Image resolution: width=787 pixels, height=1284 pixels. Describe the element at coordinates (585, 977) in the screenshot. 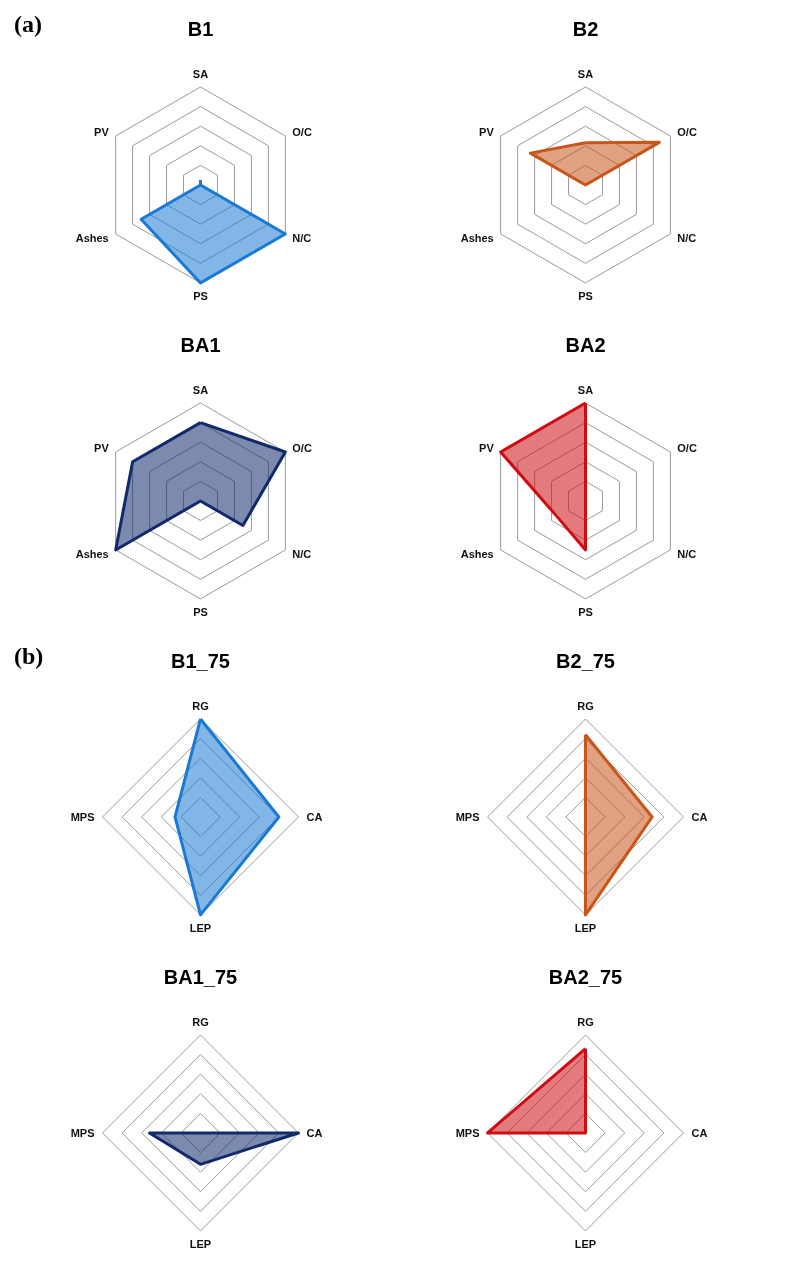

I see `chart-title: BA2_75` at that location.